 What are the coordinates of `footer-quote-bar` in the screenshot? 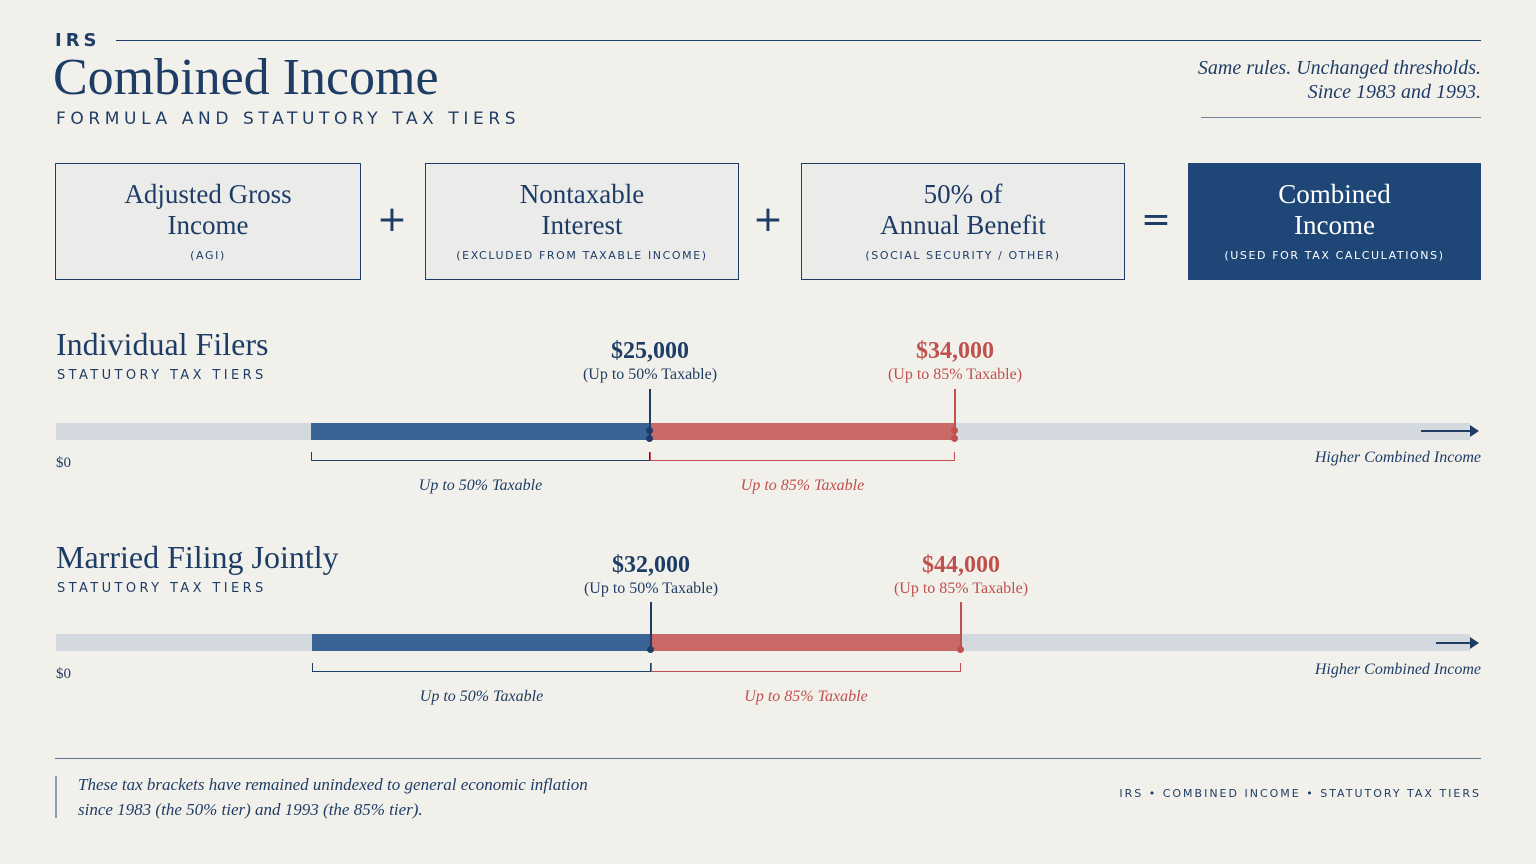 It's located at (56, 797).